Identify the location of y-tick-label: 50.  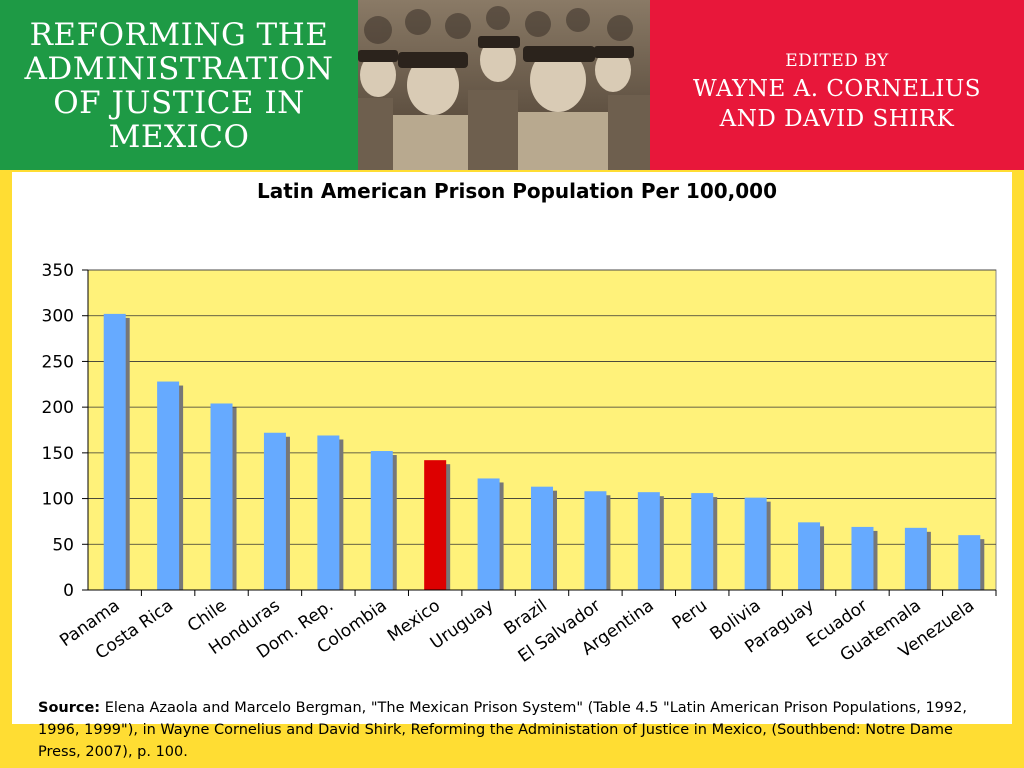
(63, 545).